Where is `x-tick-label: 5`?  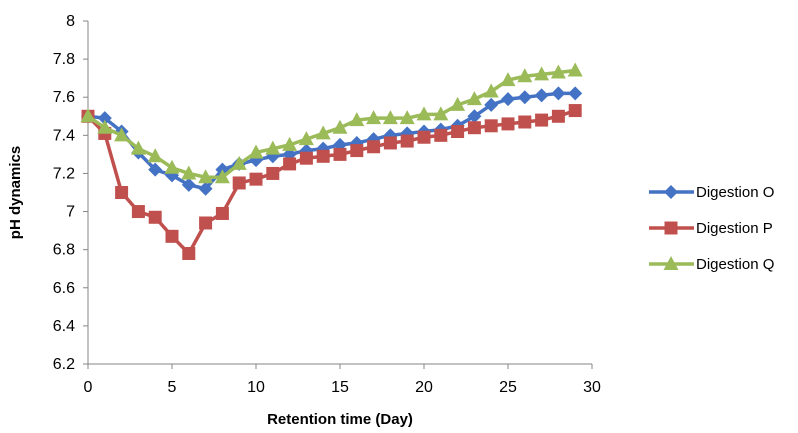 x-tick-label: 5 is located at coordinates (172, 387).